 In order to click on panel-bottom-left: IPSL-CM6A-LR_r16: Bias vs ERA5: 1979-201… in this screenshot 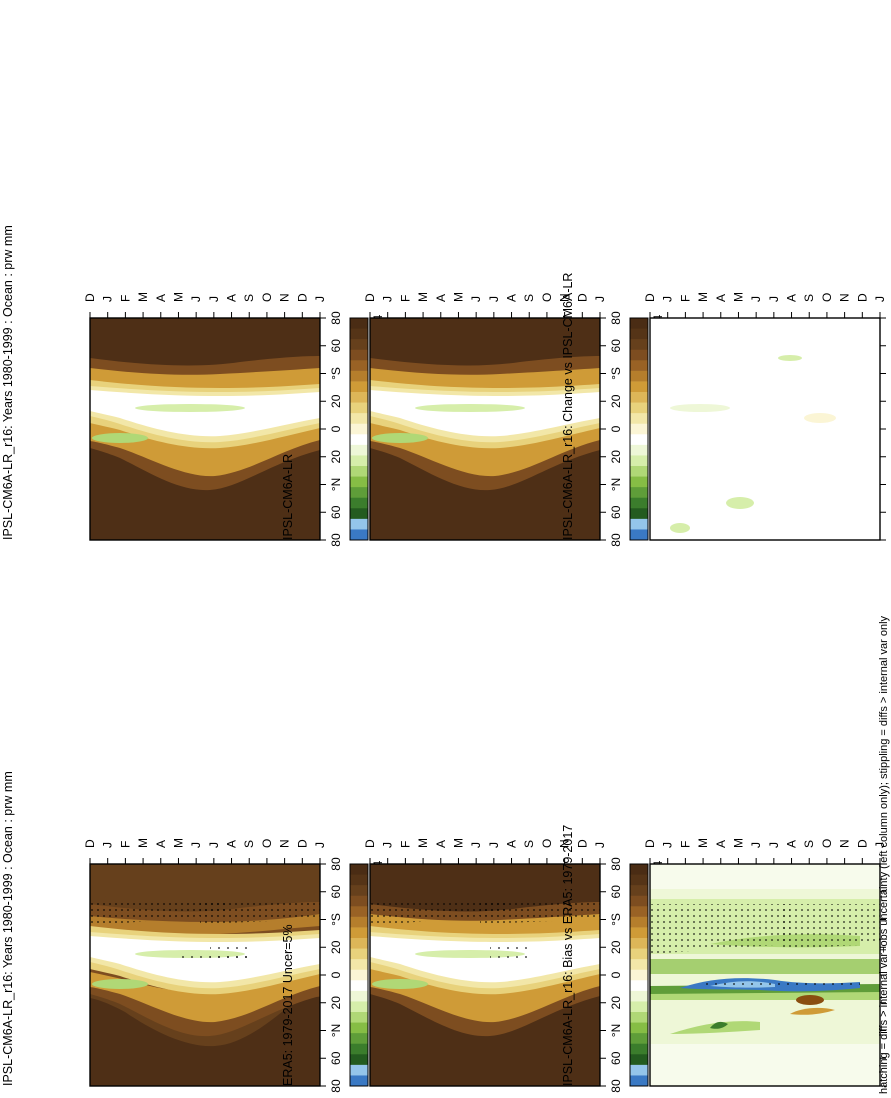, I will do `click(726, 959)`.